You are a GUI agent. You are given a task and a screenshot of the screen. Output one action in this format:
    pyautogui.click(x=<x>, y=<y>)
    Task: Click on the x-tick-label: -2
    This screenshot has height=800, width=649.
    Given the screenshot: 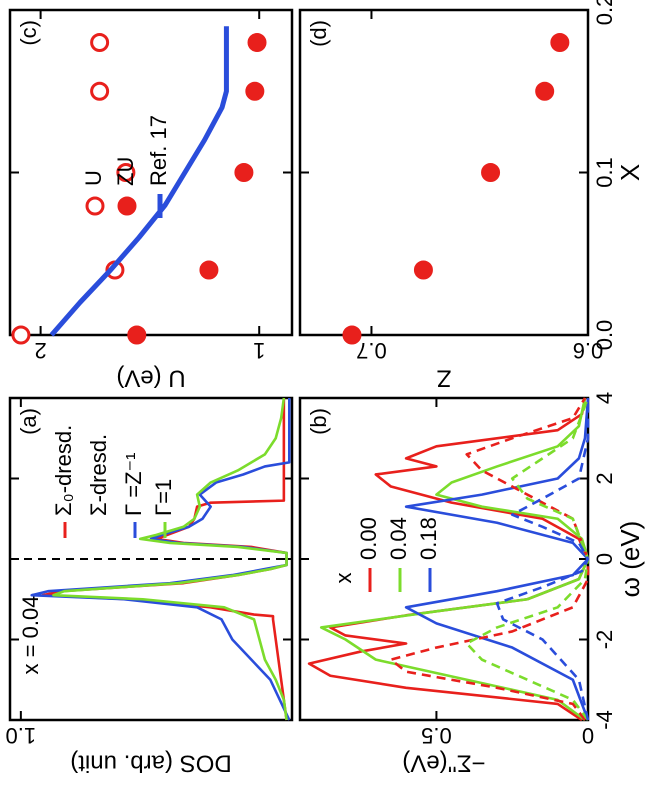 What is the action you would take?
    pyautogui.click(x=604, y=640)
    